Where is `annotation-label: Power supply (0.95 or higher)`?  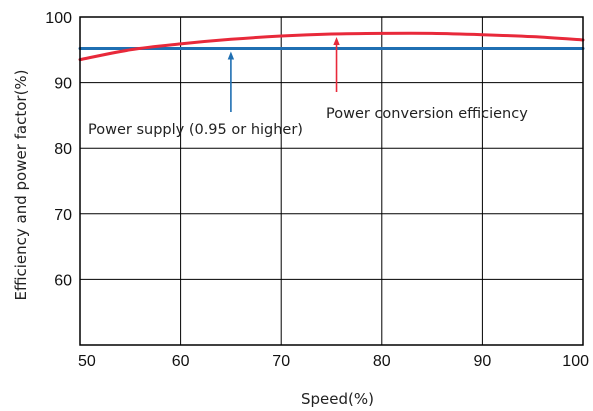
annotation-label: Power supply (0.95 or higher) is located at coordinates (195, 130).